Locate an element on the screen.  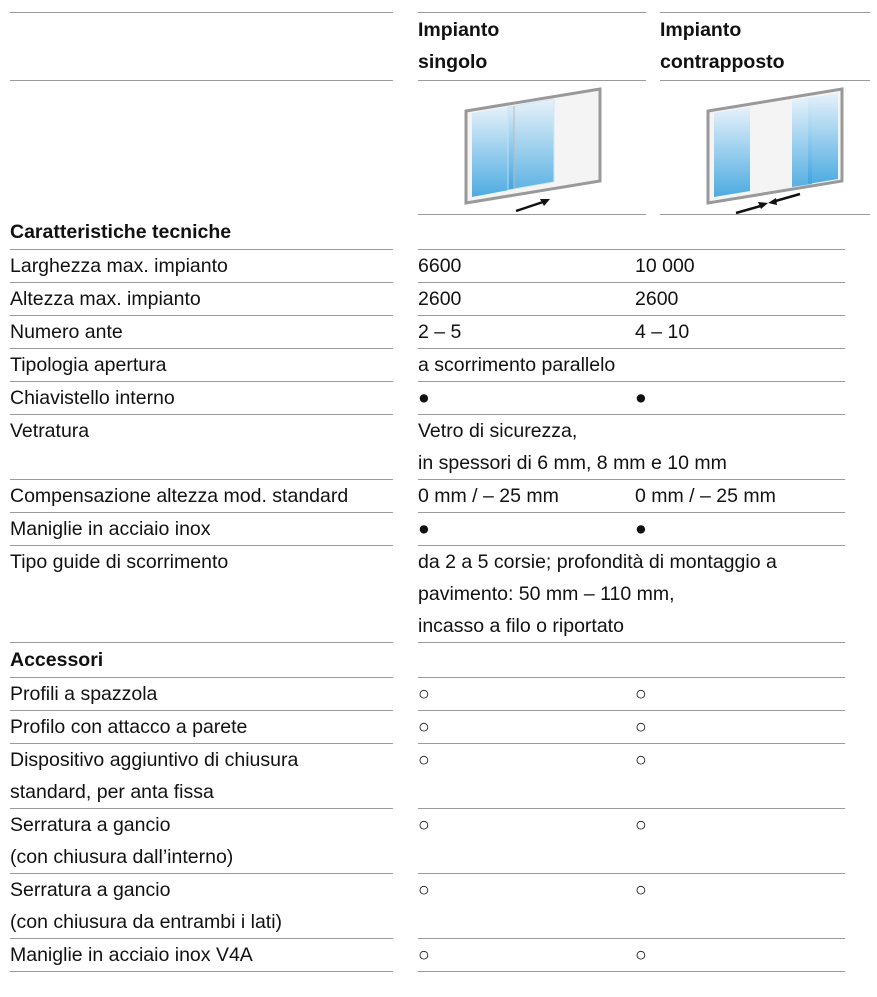
single-illustration is located at coordinates (533, 150).